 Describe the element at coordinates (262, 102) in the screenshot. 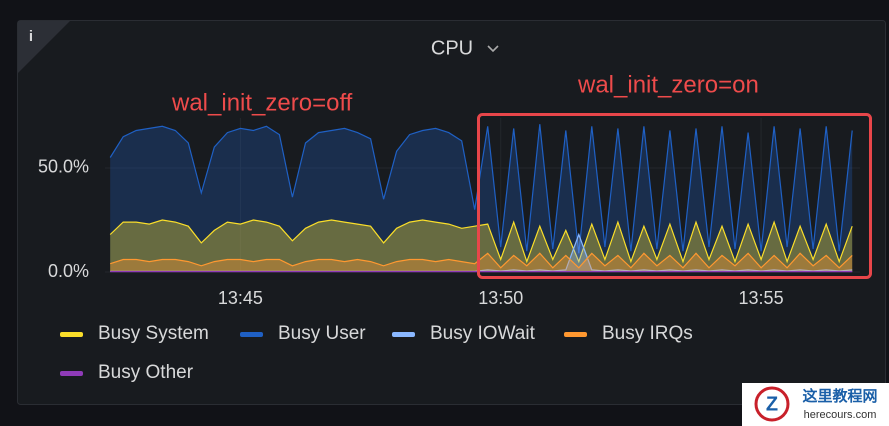

I see `annotation: wal_init_zero=off` at that location.